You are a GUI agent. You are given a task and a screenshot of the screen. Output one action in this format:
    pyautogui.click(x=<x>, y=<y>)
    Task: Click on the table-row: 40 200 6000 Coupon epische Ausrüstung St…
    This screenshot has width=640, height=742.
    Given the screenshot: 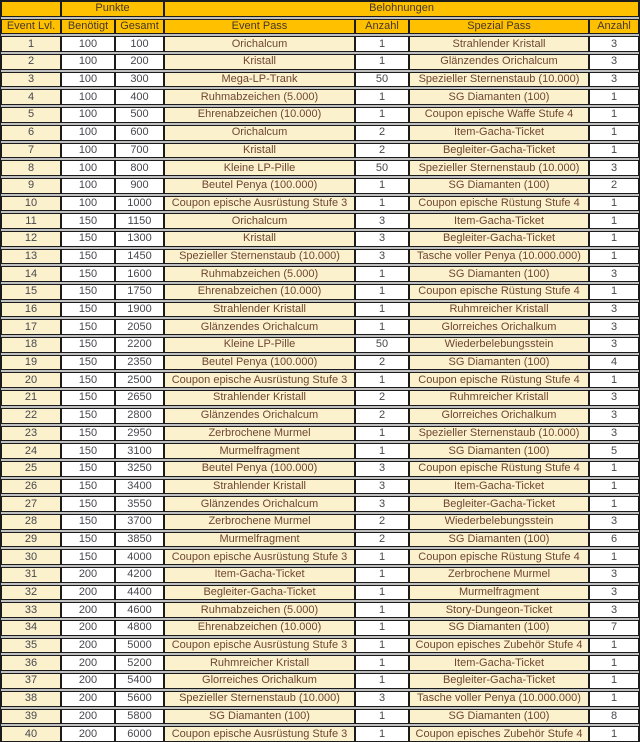 What is the action you would take?
    pyautogui.click(x=320, y=733)
    